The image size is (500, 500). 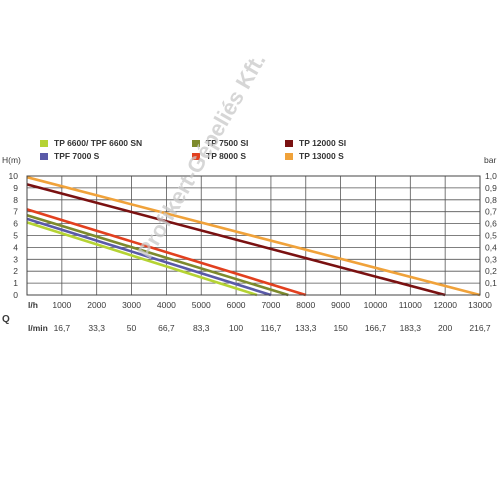 What do you see at coordinates (77, 156) in the screenshot?
I see `legend-label: TPF 7000 S` at bounding box center [77, 156].